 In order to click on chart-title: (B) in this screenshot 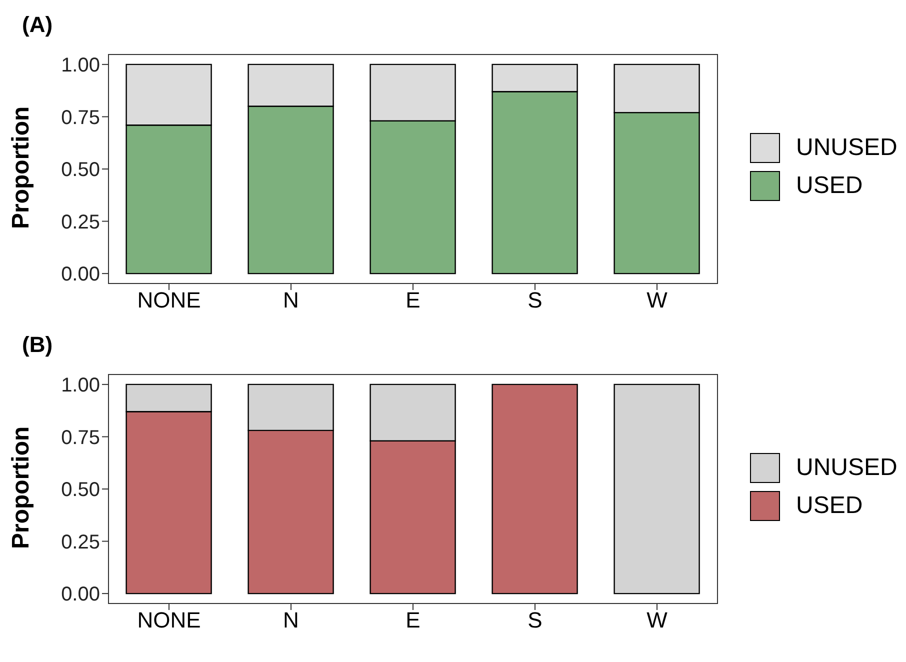, I will do `click(37, 345)`.